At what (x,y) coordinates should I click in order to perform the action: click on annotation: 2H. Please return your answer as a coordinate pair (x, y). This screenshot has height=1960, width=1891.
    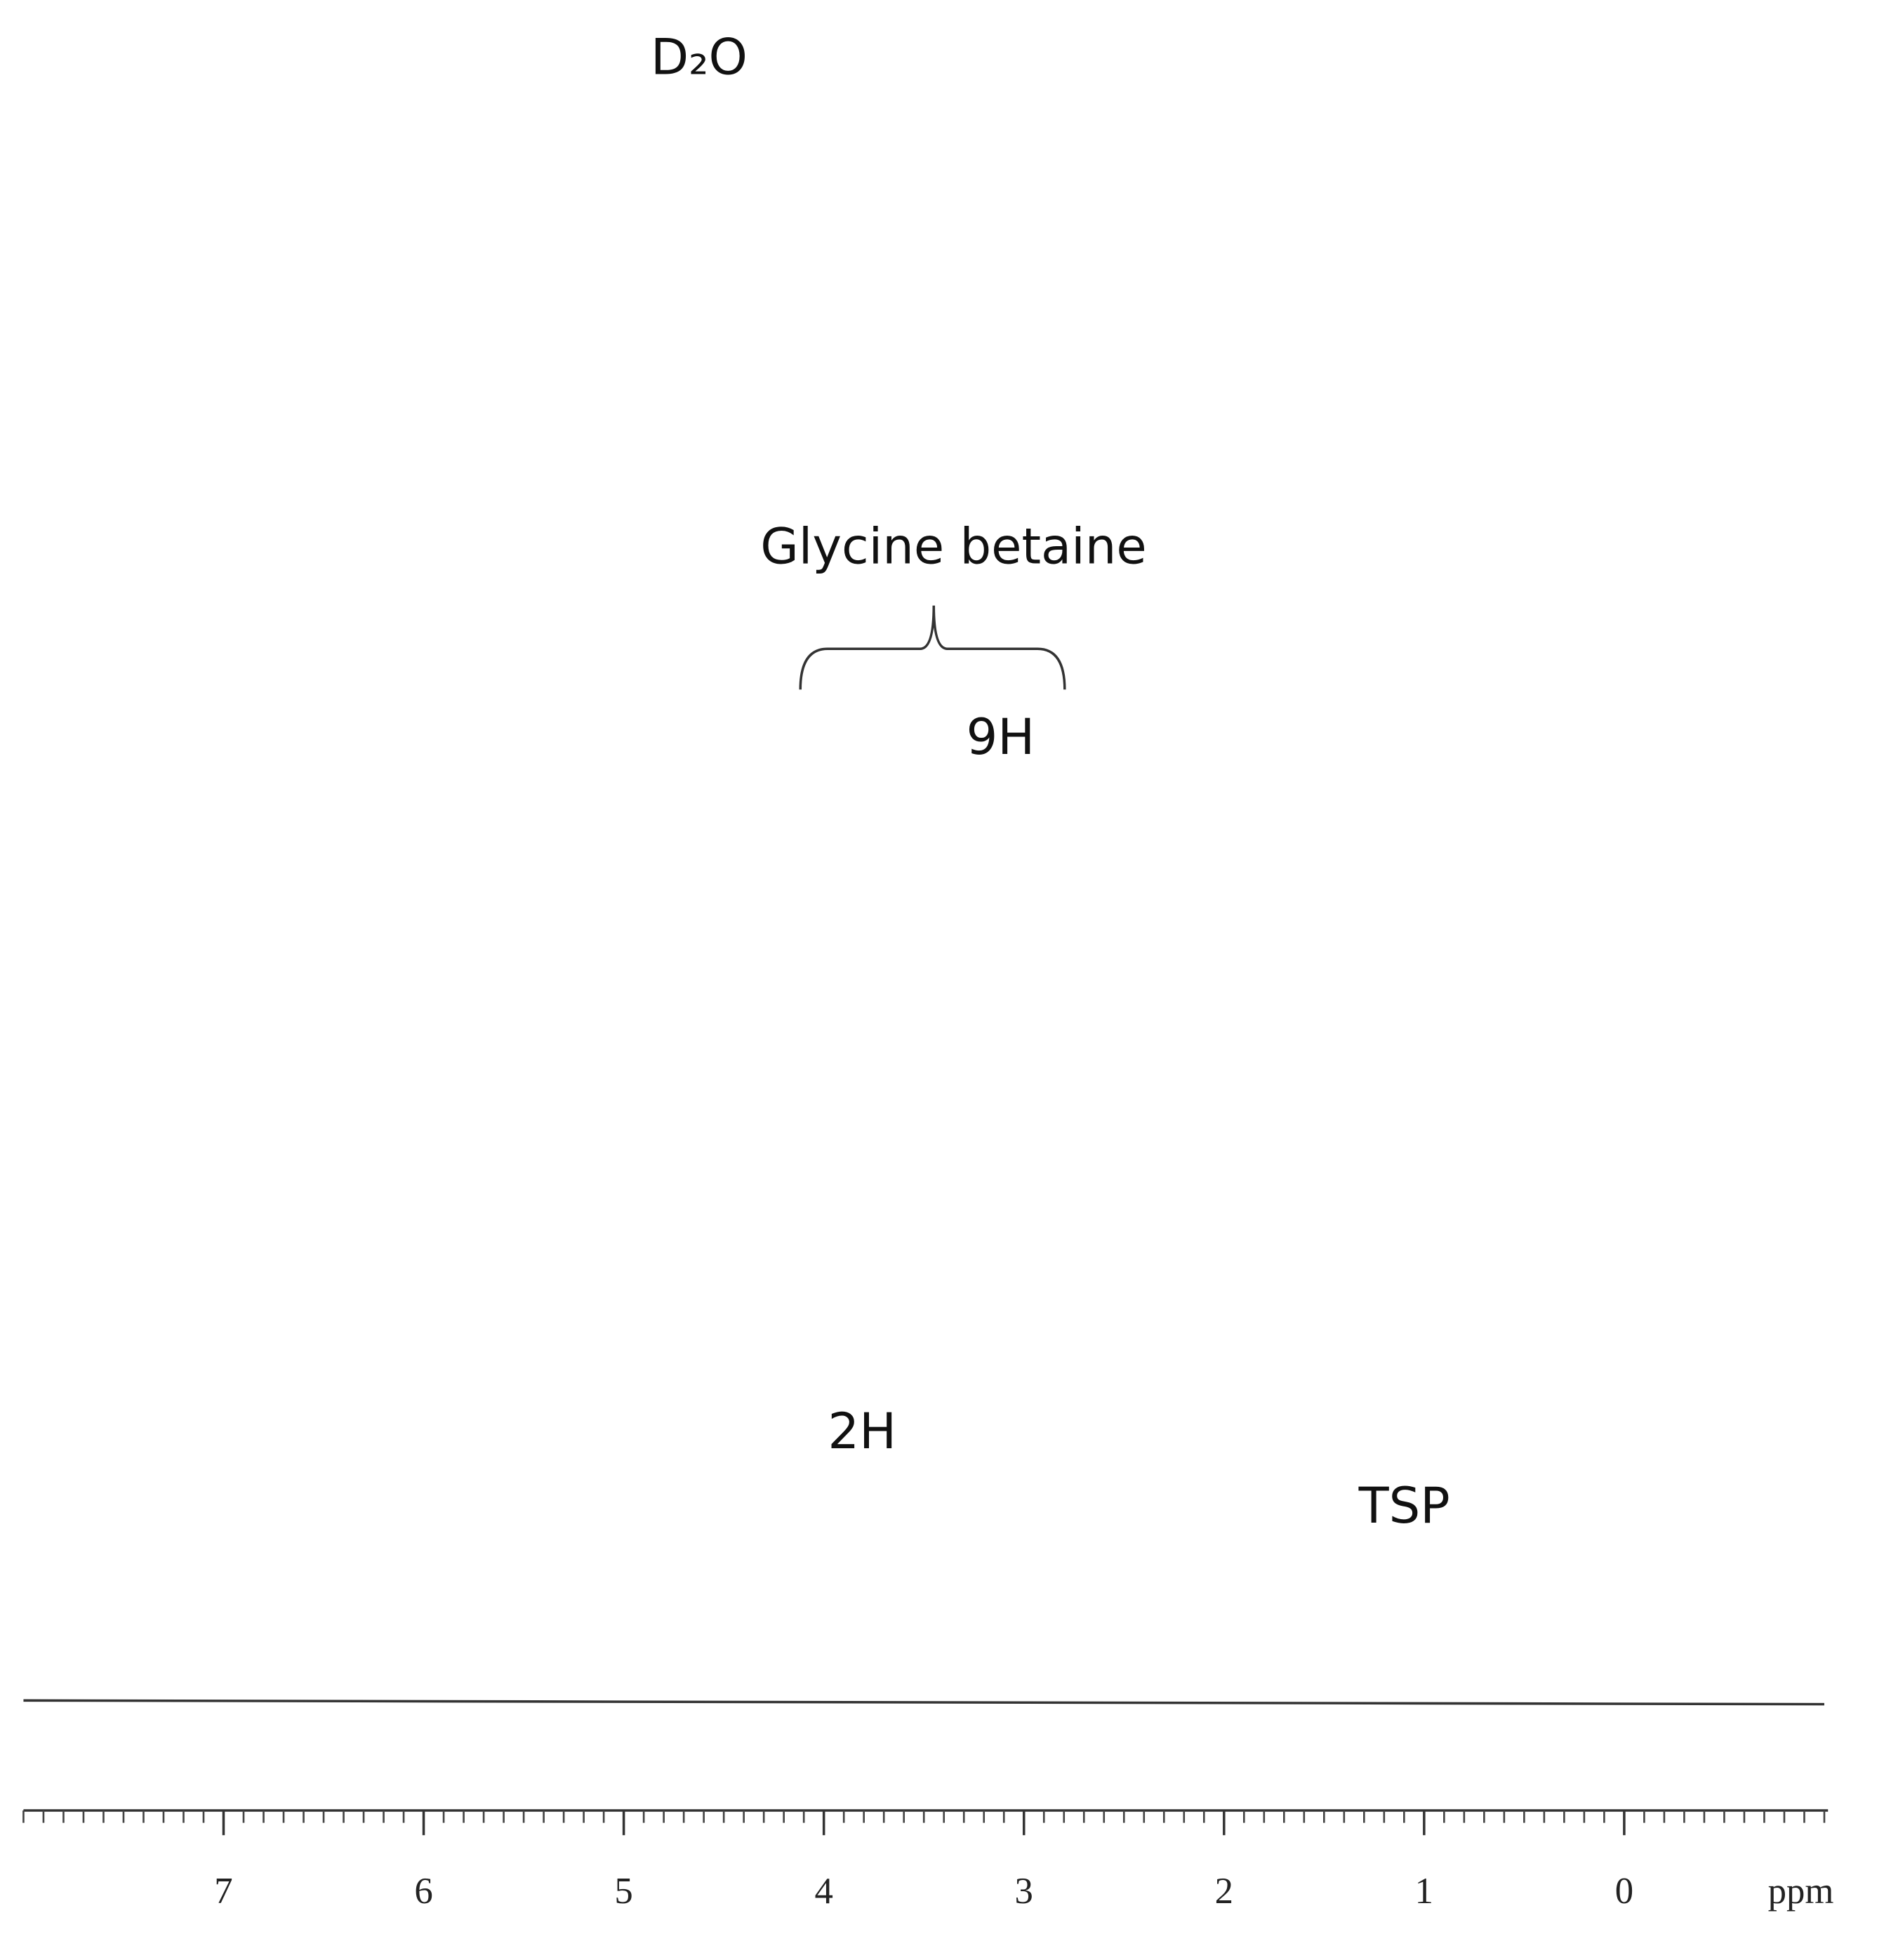
    Looking at the image, I should click on (862, 1431).